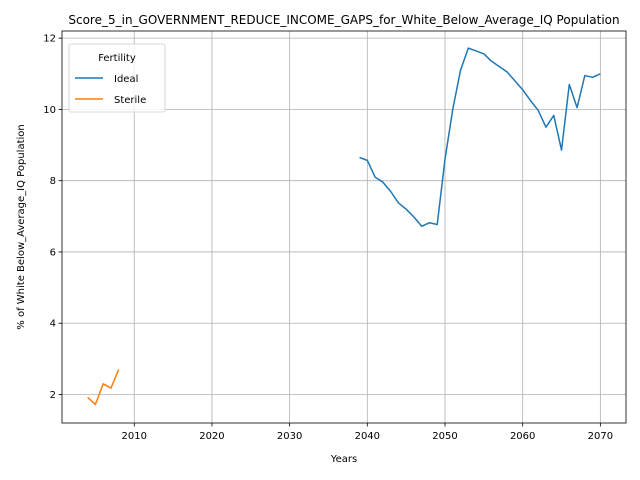 The height and width of the screenshot is (480, 640). Describe the element at coordinates (480, 137) in the screenshot. I see `series-line-ideal` at that location.